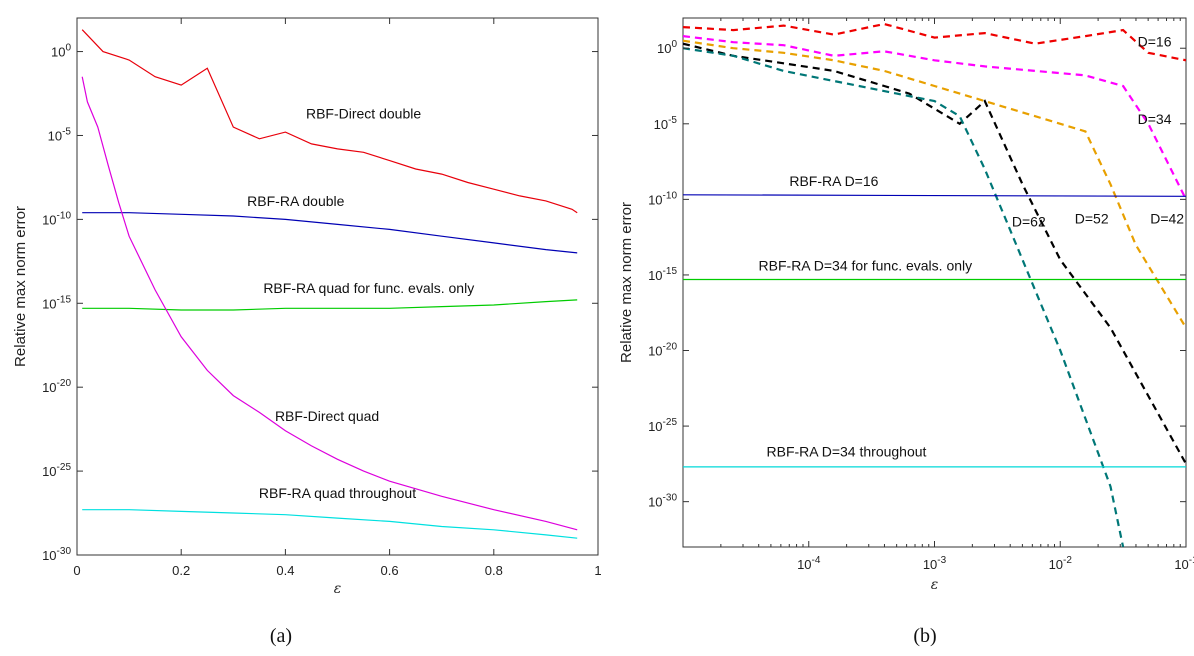 The height and width of the screenshot is (656, 1194). Describe the element at coordinates (1184, 563) in the screenshot. I see `x-tick-label: 10⁻¹` at that location.